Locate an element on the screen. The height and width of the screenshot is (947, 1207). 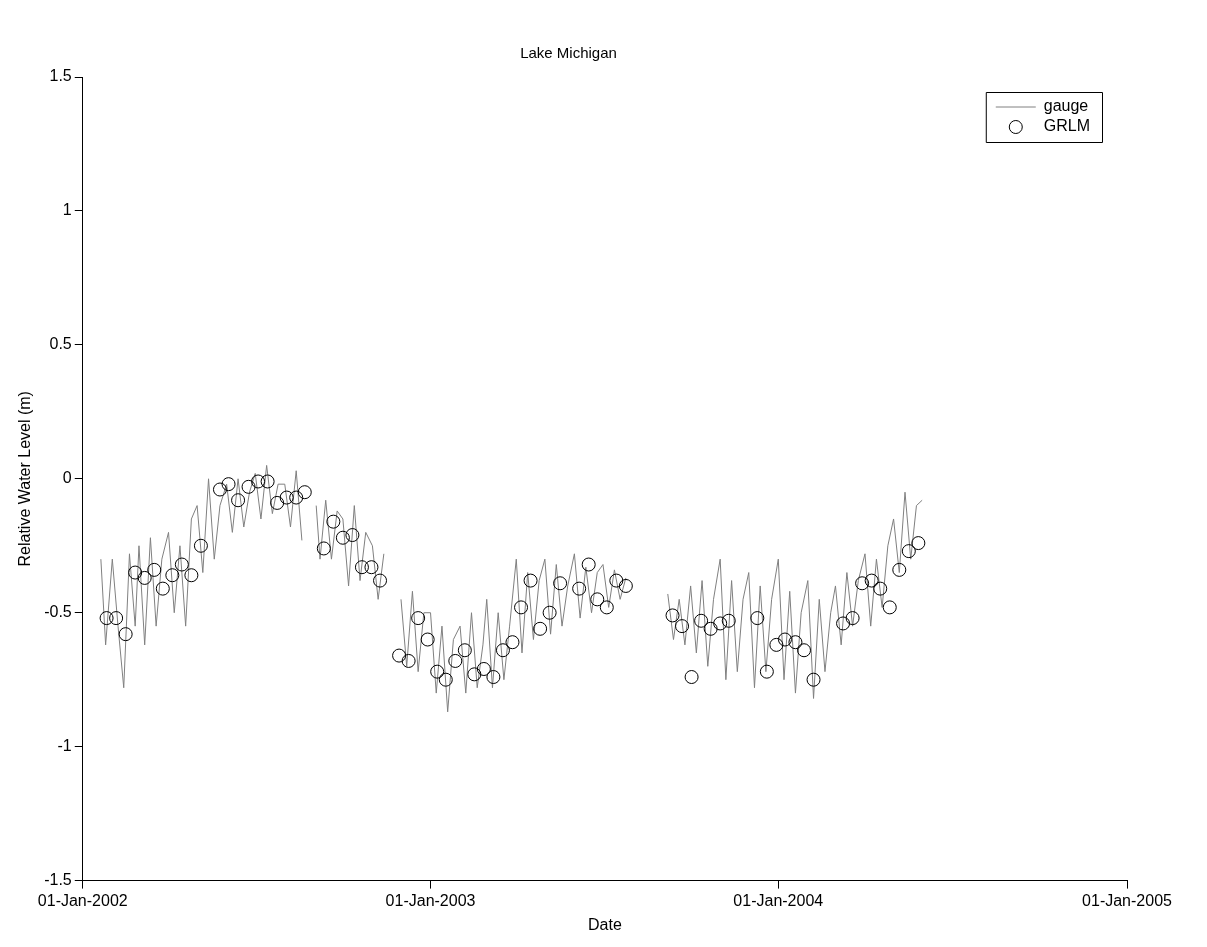
y-axis-title: Relative Water Level (m) is located at coordinates (25, 479).